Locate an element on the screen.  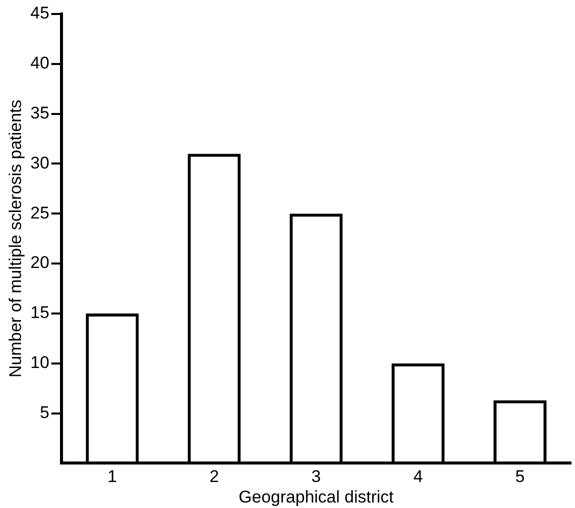
x-tick-label: 5 is located at coordinates (520, 476).